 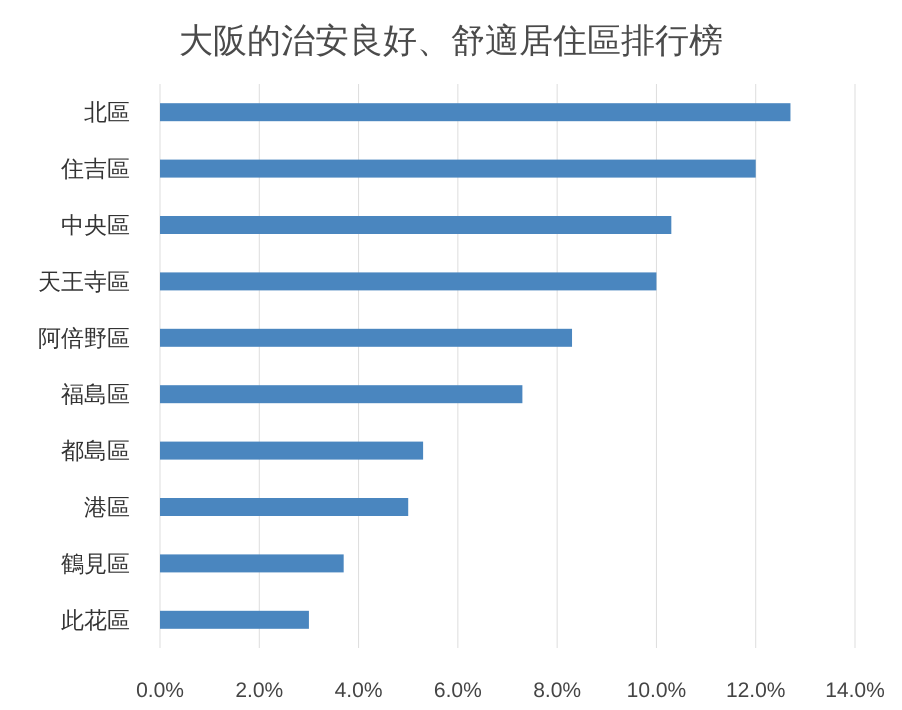 I want to click on y-tick-label: 都島區, so click(x=95, y=451).